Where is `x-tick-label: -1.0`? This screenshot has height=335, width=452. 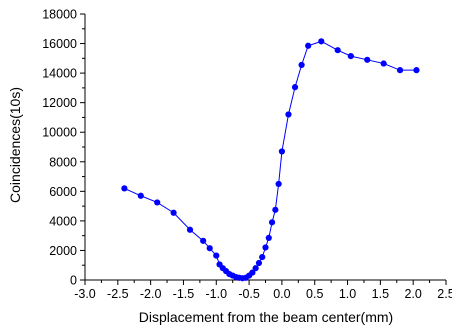 x-tick-label: -1.0 is located at coordinates (216, 294).